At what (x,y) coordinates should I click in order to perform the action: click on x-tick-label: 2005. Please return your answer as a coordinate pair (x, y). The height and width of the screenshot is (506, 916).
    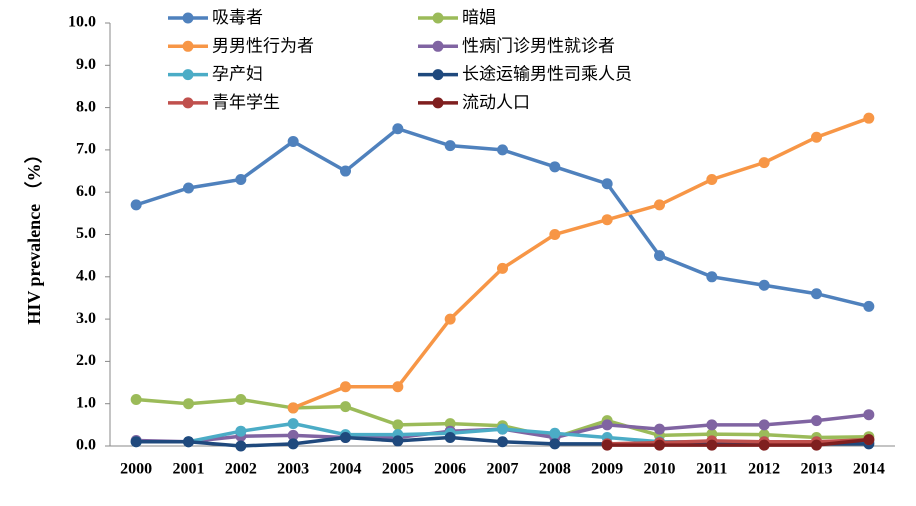
    Looking at the image, I should click on (398, 469).